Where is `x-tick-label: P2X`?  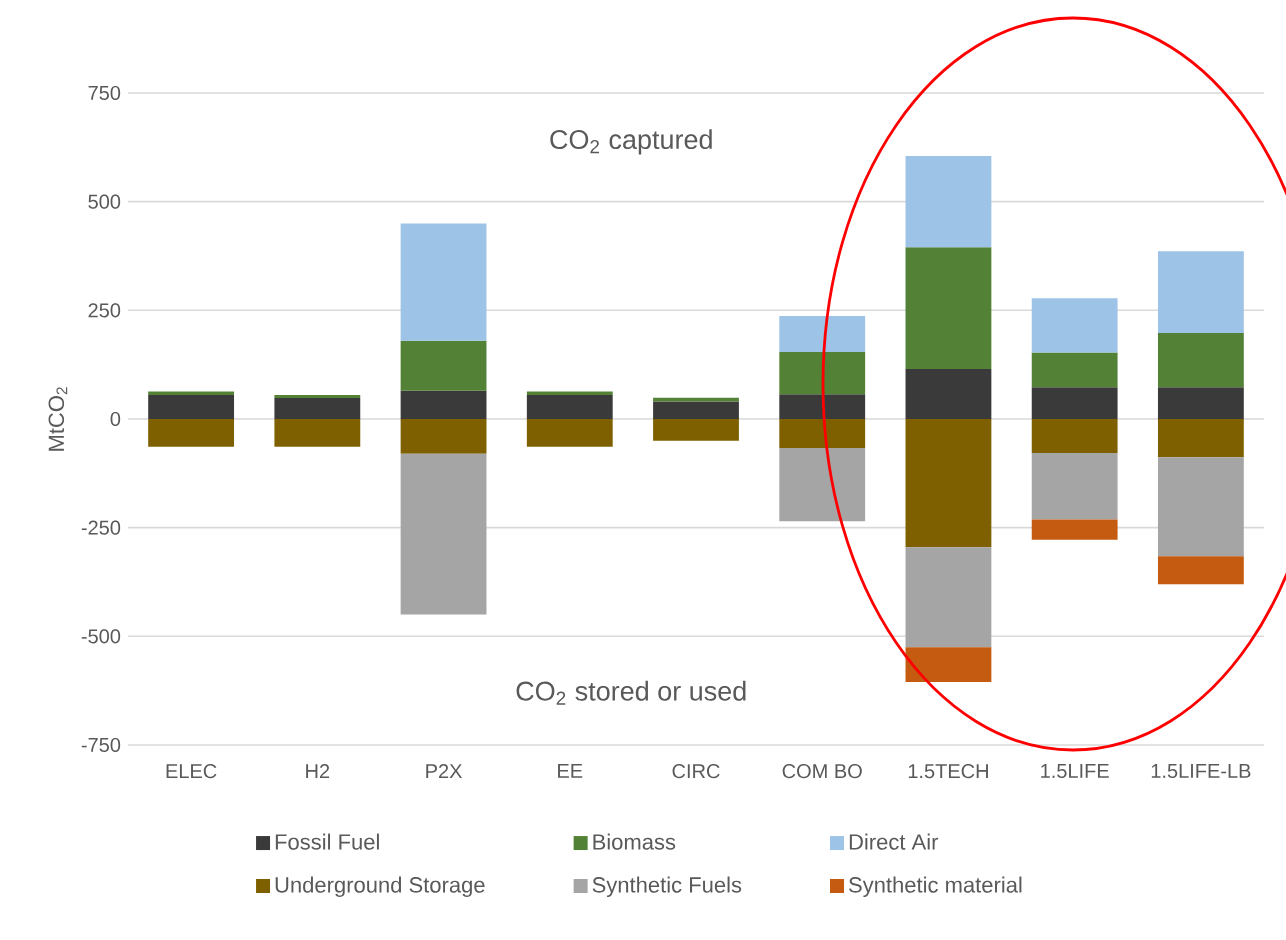
x-tick-label: P2X is located at coordinates (444, 771).